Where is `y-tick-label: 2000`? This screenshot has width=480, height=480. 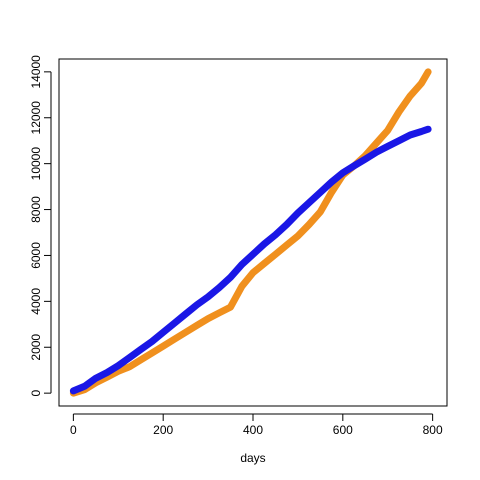 y-tick-label: 2000 is located at coordinates (36, 347).